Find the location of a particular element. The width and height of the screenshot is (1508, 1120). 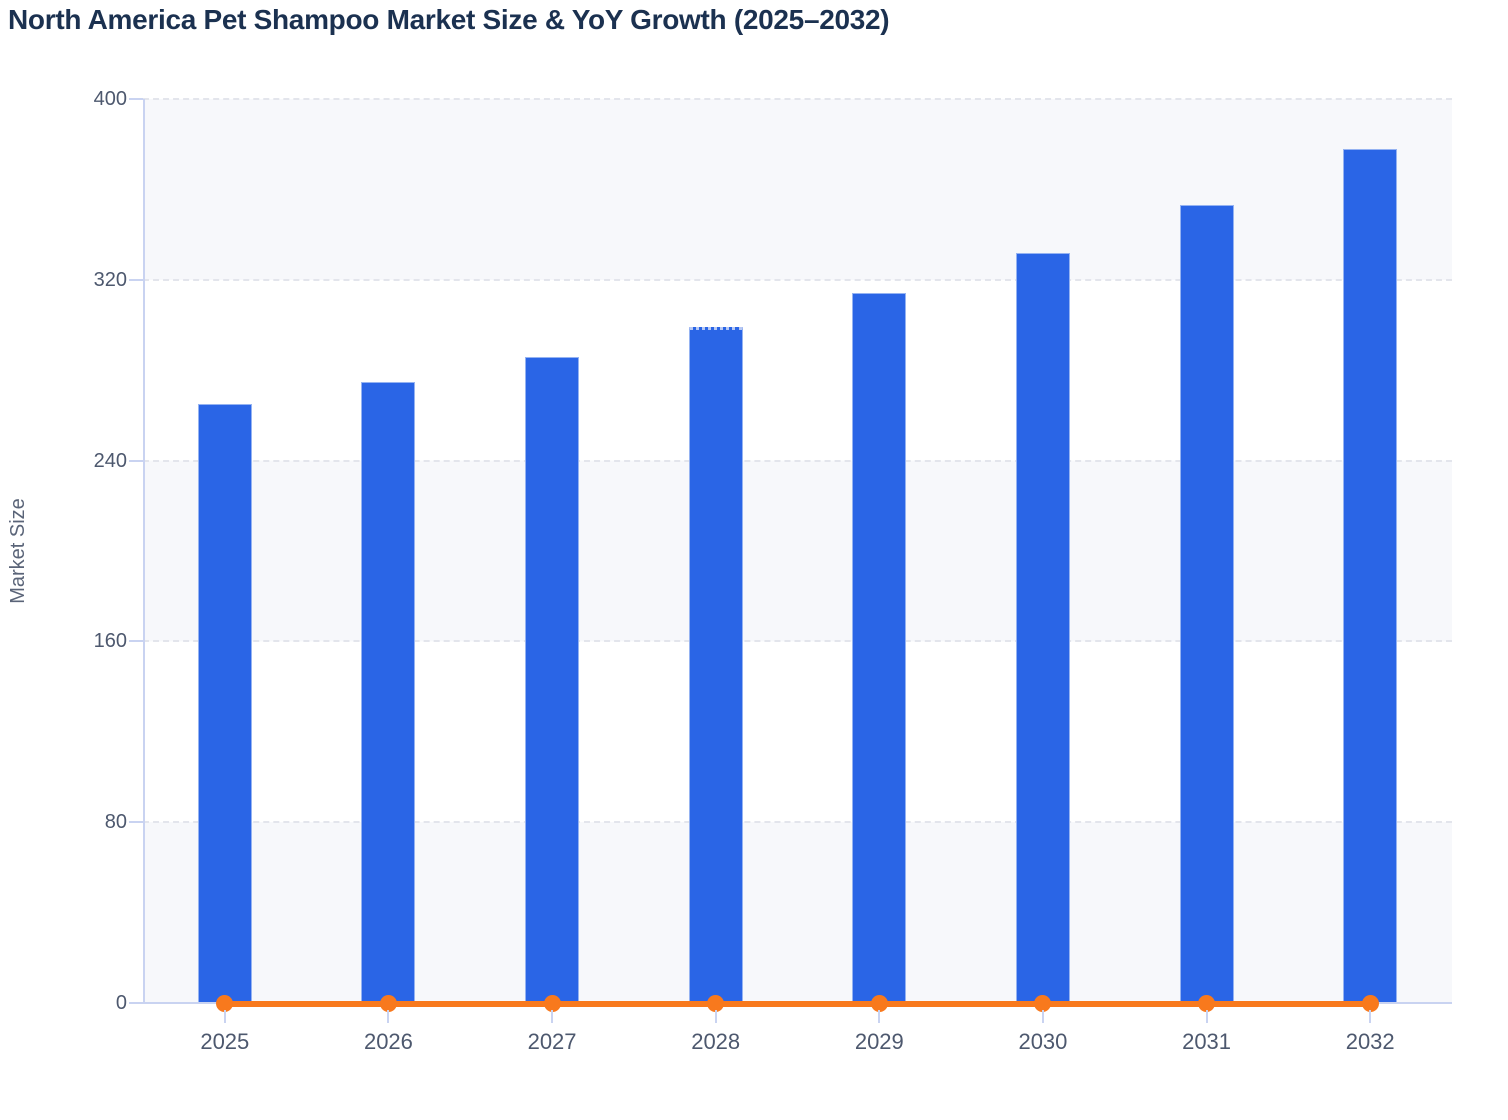

x-tick-mark-2031 is located at coordinates (1206, 1016).